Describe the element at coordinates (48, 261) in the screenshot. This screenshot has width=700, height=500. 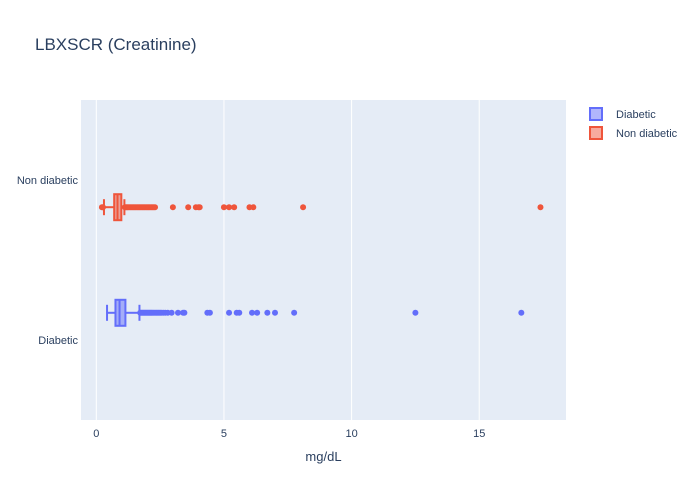
I see `y-axis-ticks: Diabetic Non diabetic` at that location.